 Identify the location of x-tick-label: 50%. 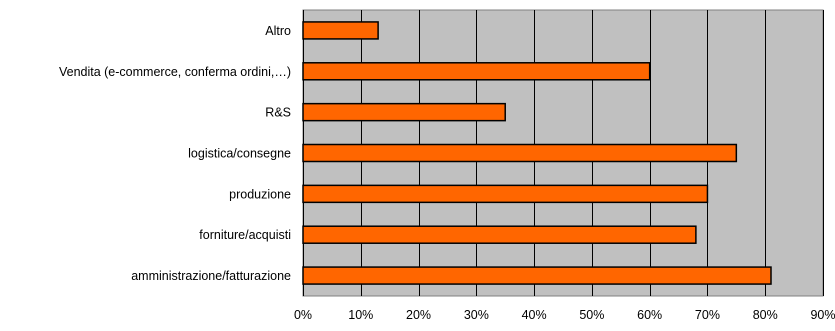
(591, 315).